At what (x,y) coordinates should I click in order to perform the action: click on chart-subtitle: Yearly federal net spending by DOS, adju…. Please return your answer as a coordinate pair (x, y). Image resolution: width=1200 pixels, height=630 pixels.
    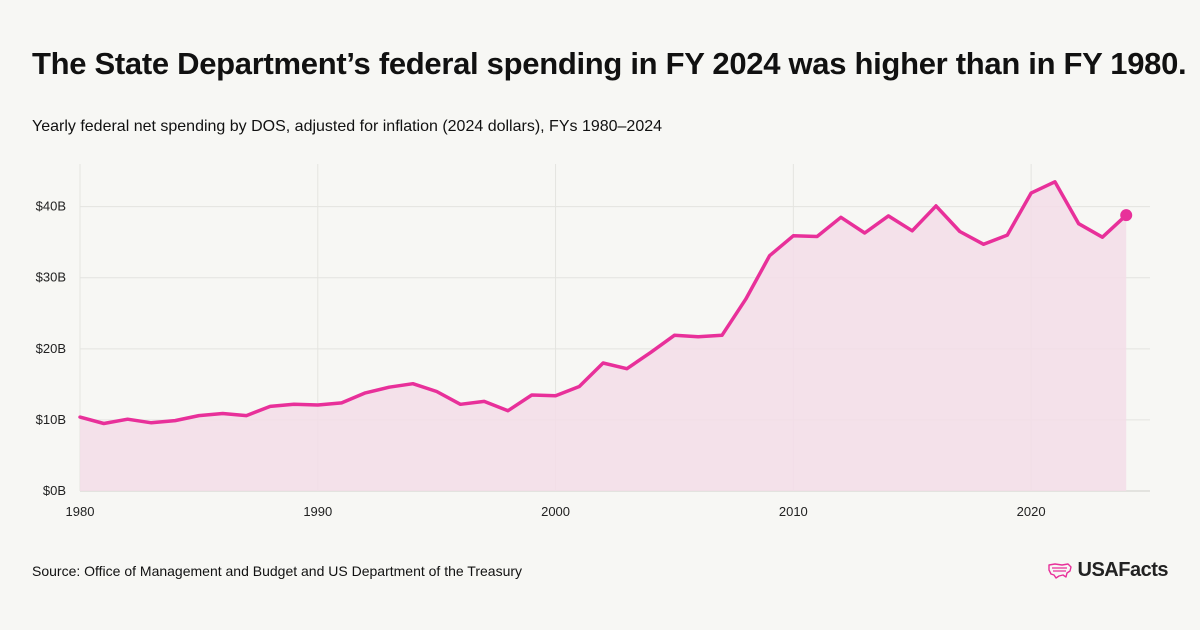
    Looking at the image, I should click on (347, 126).